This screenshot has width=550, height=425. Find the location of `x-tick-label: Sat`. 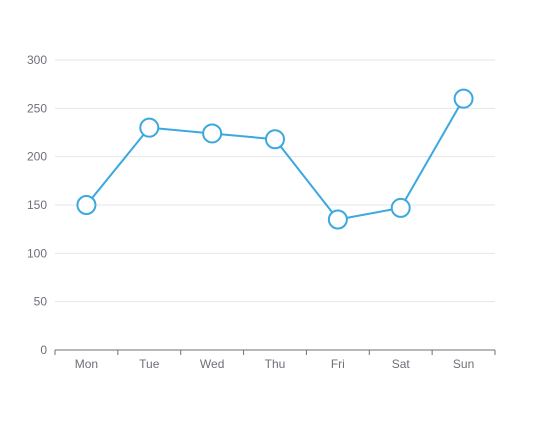

x-tick-label: Sat is located at coordinates (401, 364).